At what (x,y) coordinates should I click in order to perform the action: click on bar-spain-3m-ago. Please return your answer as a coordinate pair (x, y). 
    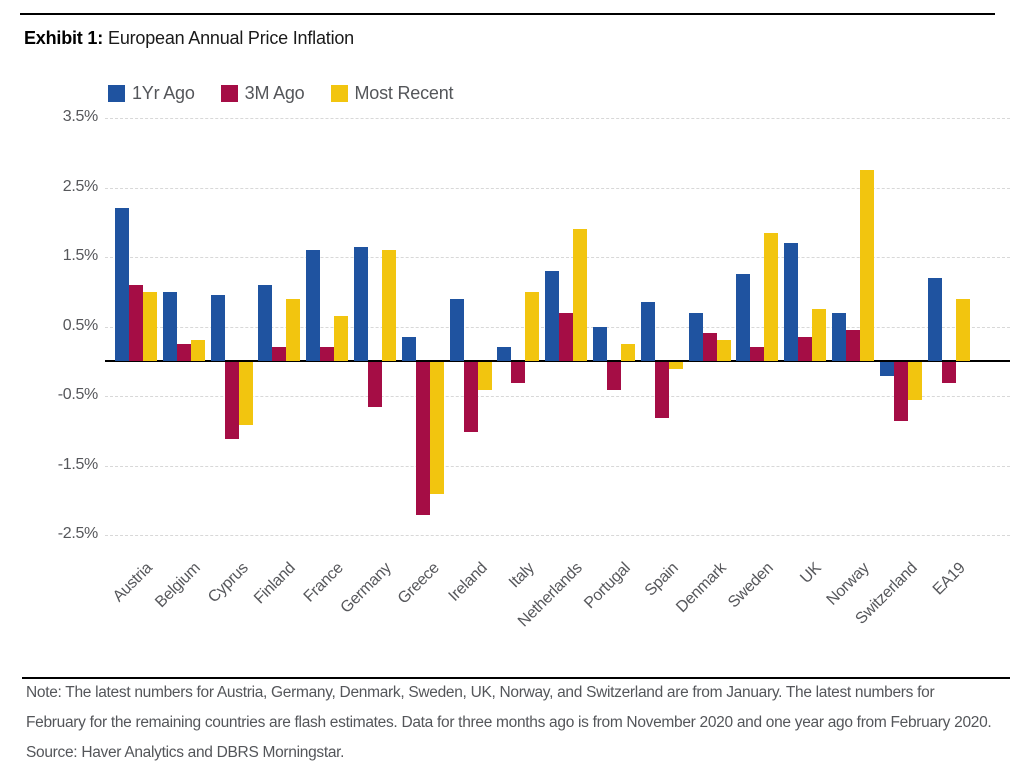
    Looking at the image, I should click on (661, 390).